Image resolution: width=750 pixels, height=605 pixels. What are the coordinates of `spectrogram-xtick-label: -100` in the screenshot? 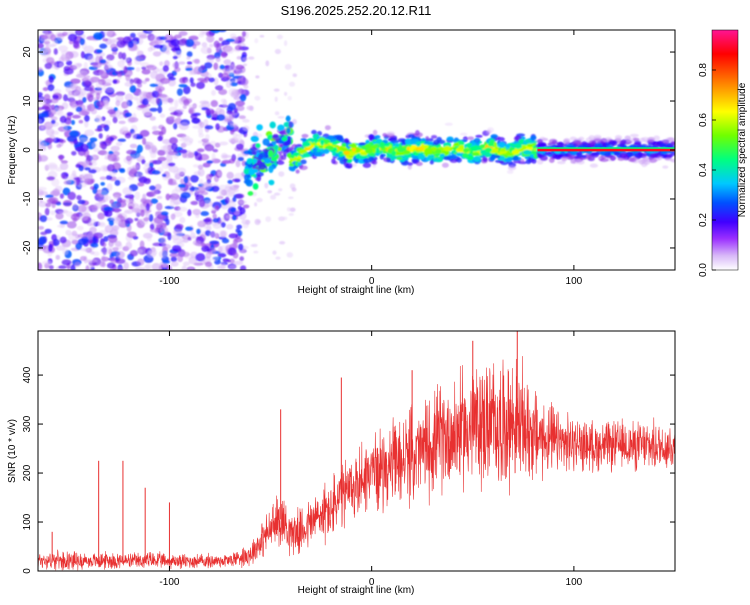 It's located at (169, 281).